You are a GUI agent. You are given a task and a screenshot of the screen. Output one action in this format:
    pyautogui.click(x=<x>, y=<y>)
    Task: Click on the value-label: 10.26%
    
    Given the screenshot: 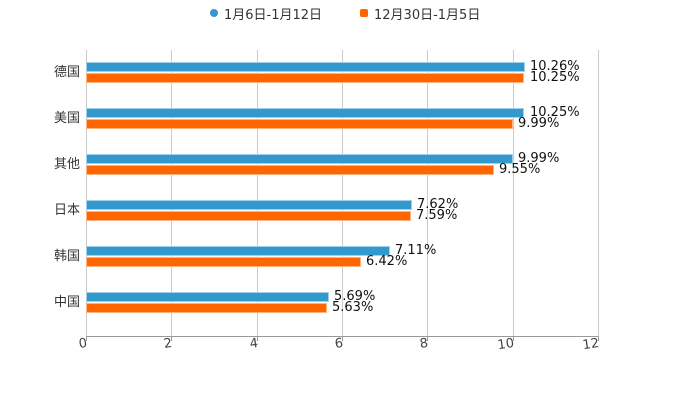 What is the action you would take?
    pyautogui.click(x=555, y=66)
    